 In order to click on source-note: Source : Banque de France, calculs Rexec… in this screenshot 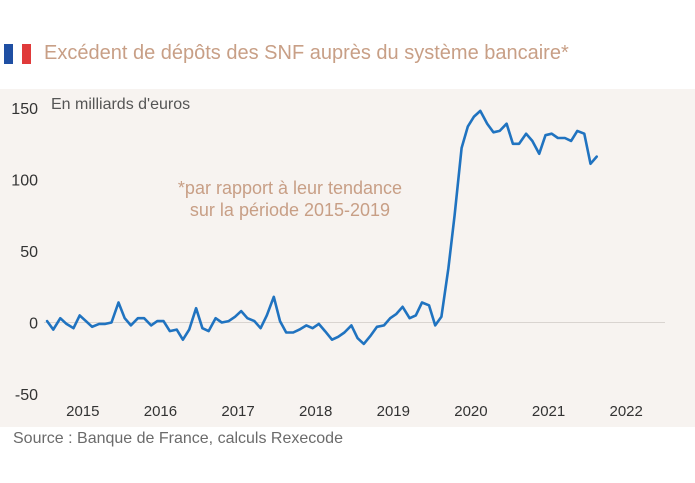, I will do `click(178, 438)`.